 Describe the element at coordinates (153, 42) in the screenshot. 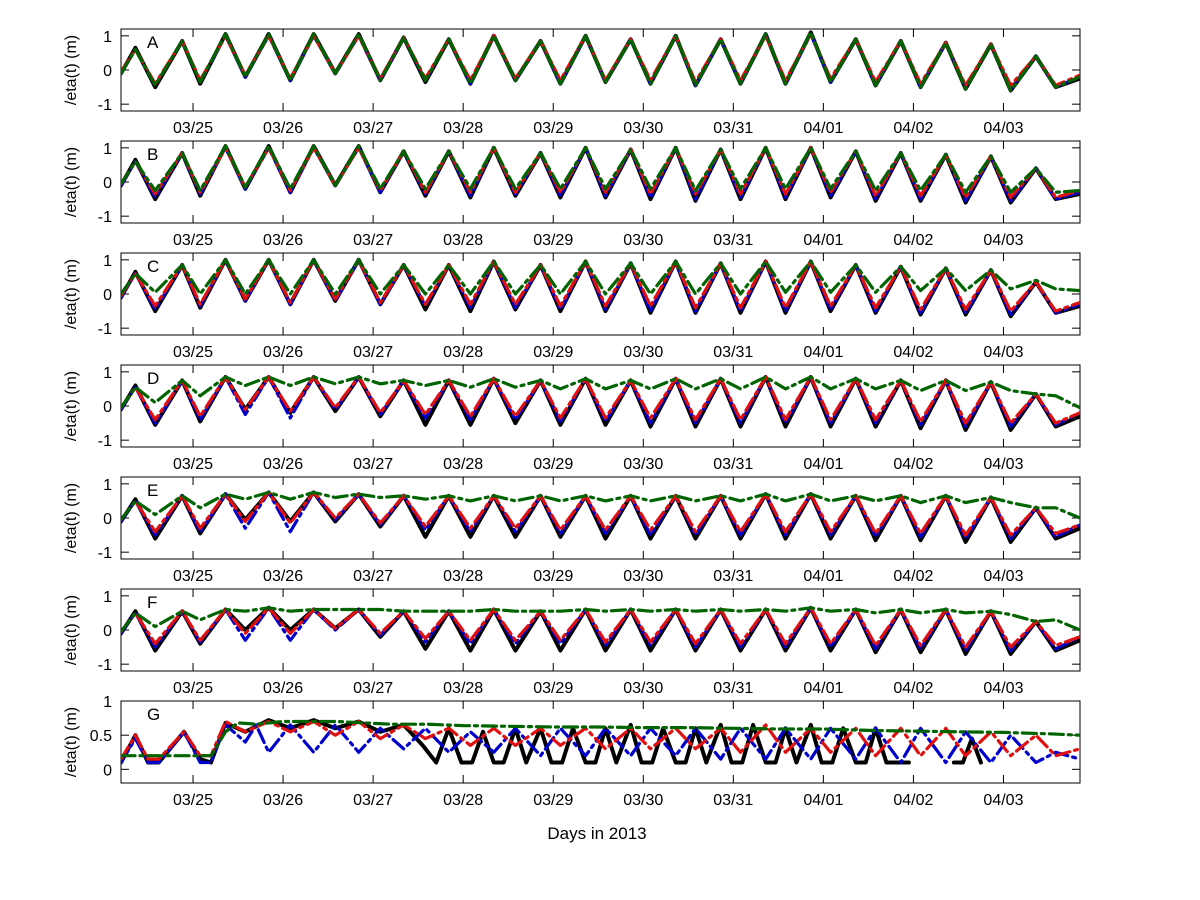

I see `panel-label: A` at that location.